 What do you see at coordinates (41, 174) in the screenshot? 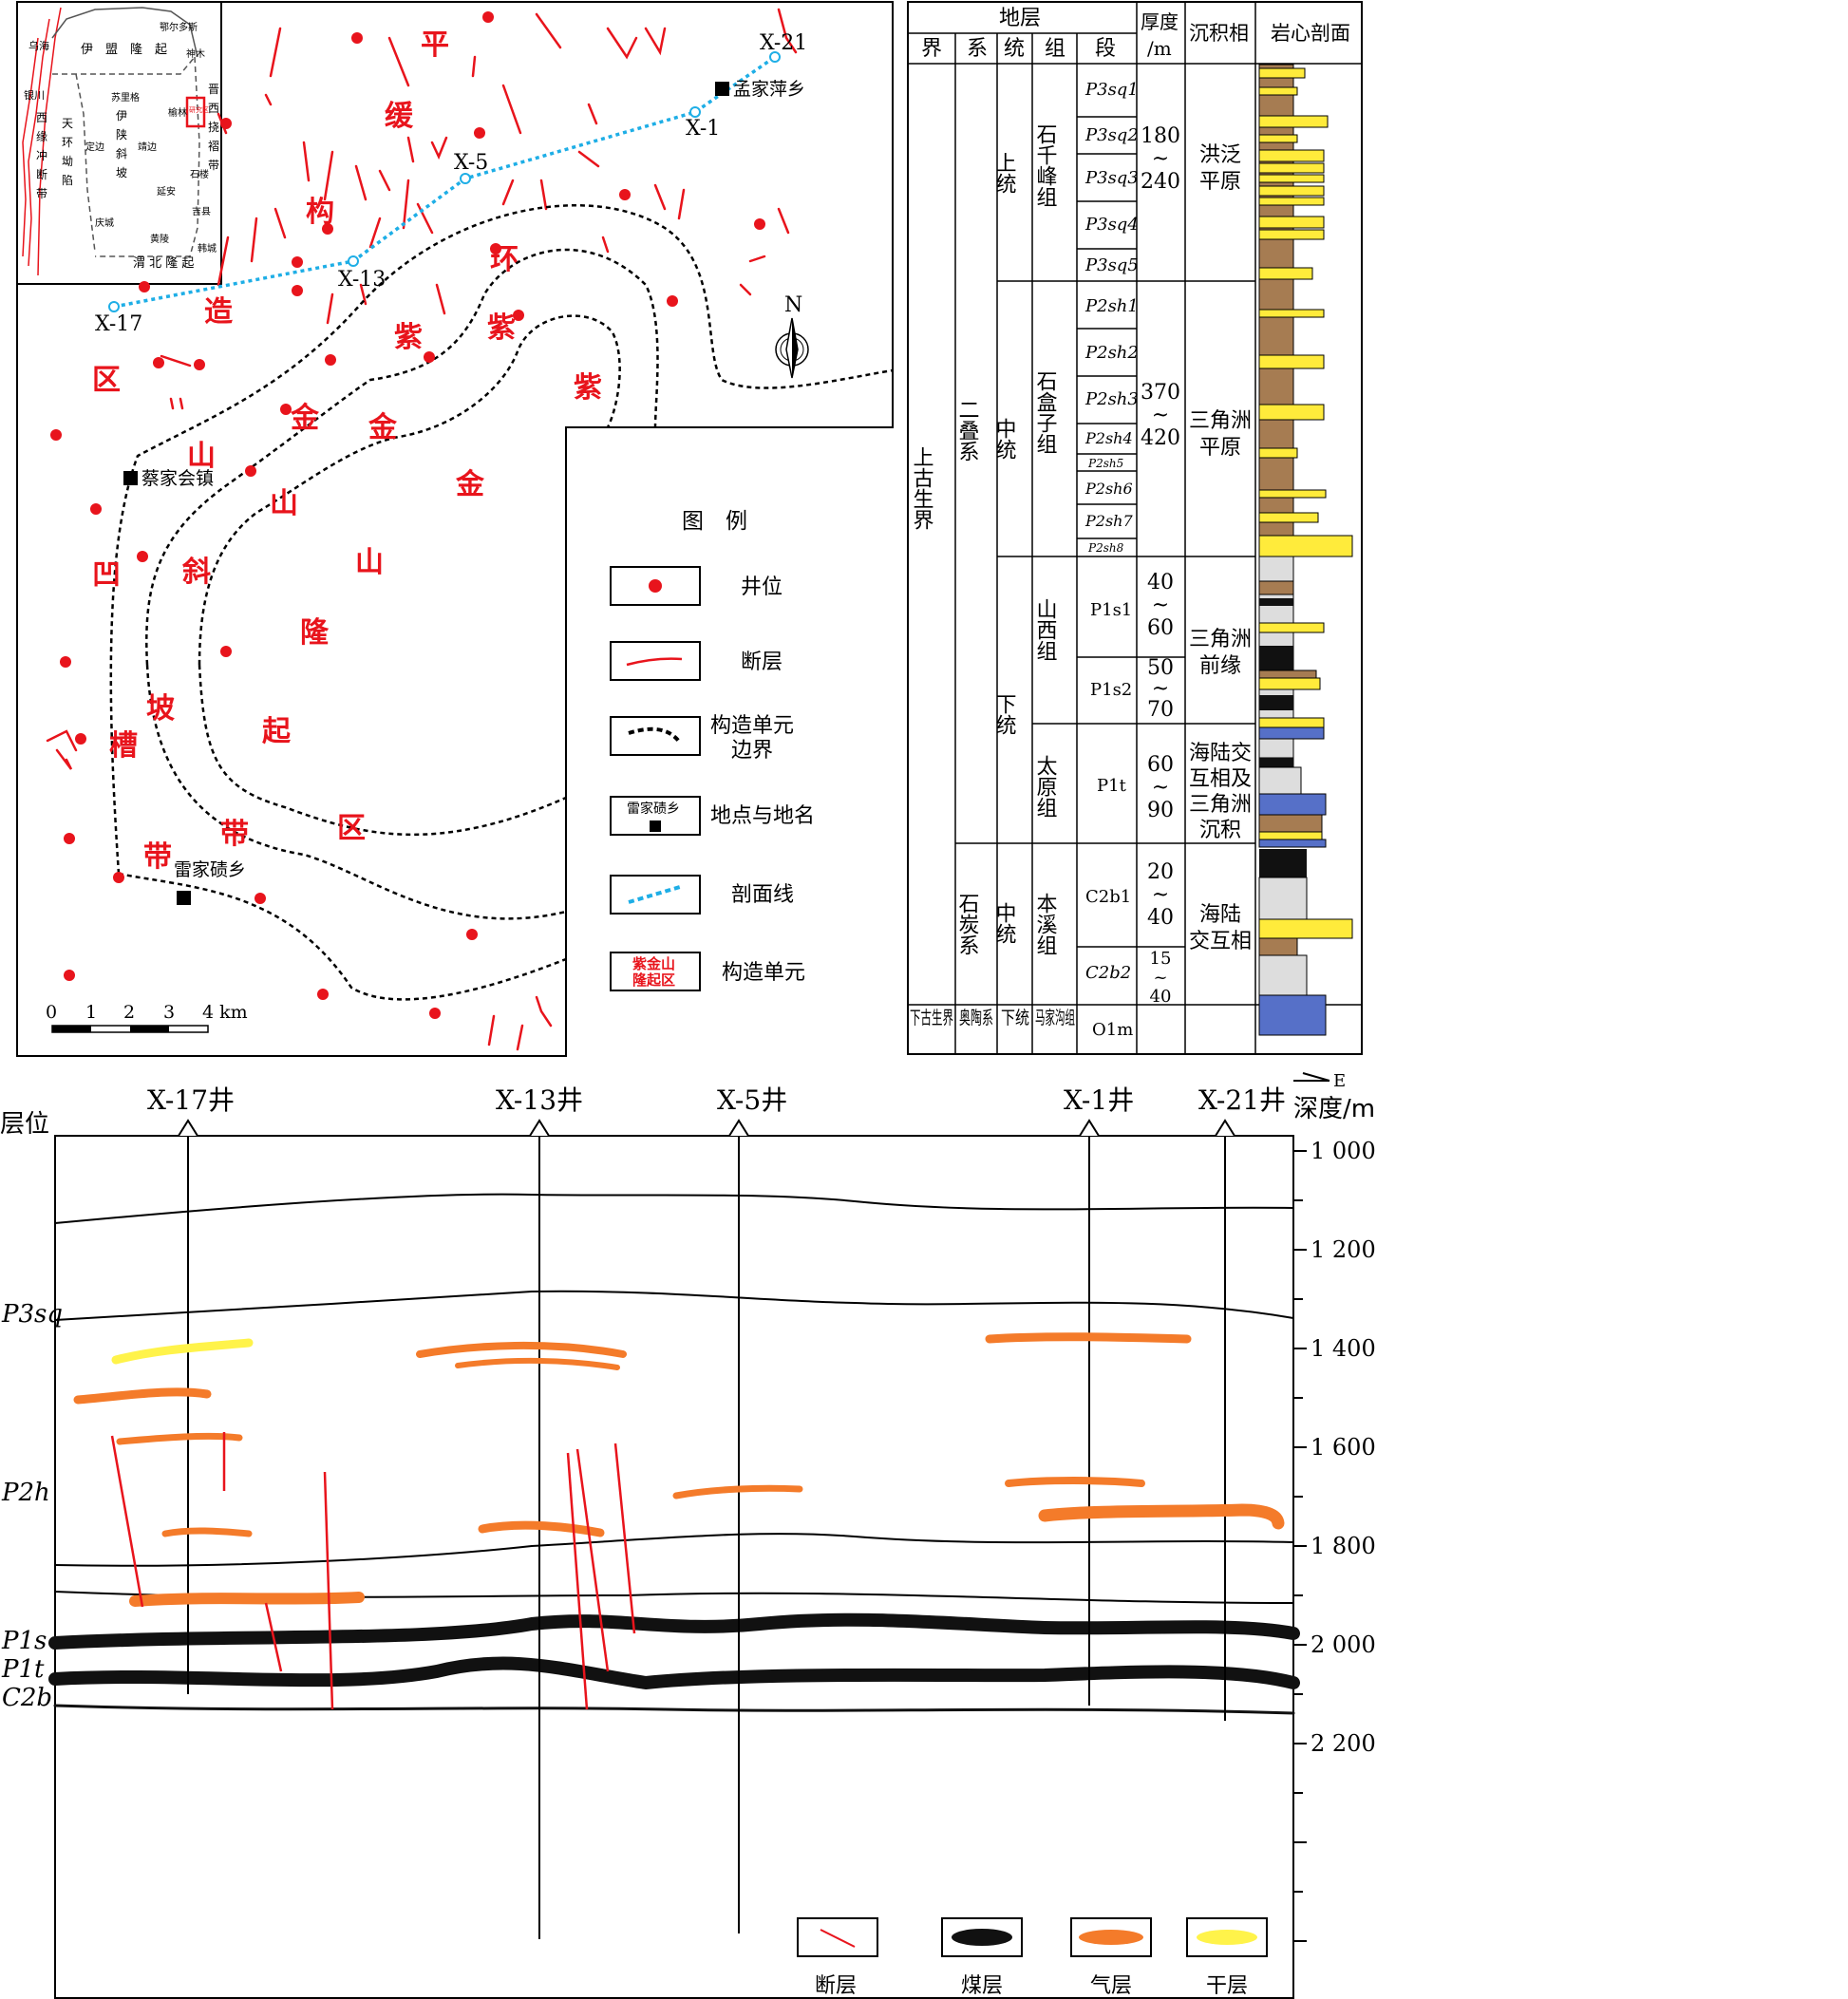
I see `inset-label: 断` at bounding box center [41, 174].